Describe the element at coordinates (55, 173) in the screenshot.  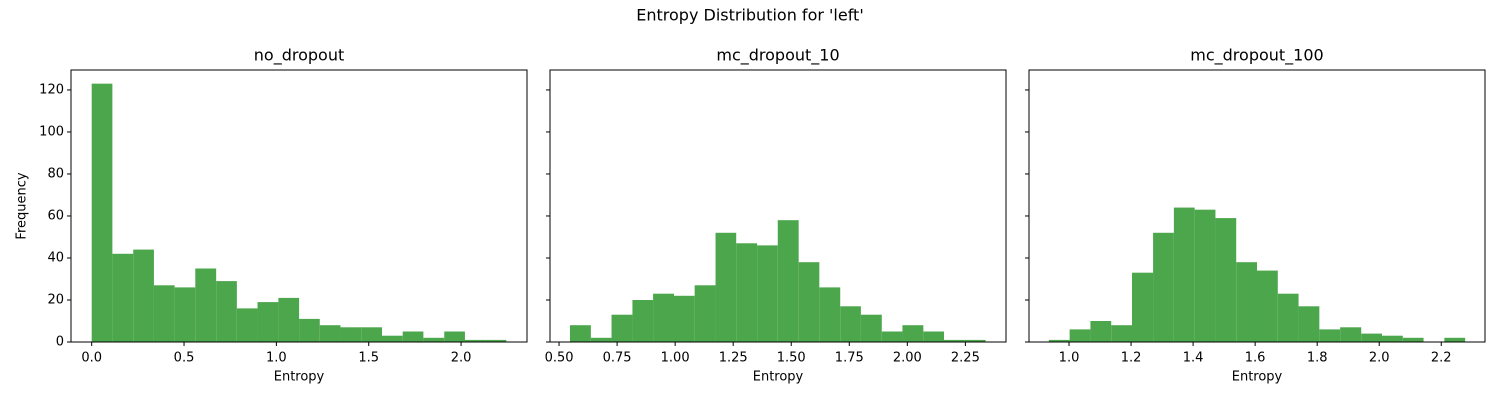
I see `y-tick-label: 80` at that location.